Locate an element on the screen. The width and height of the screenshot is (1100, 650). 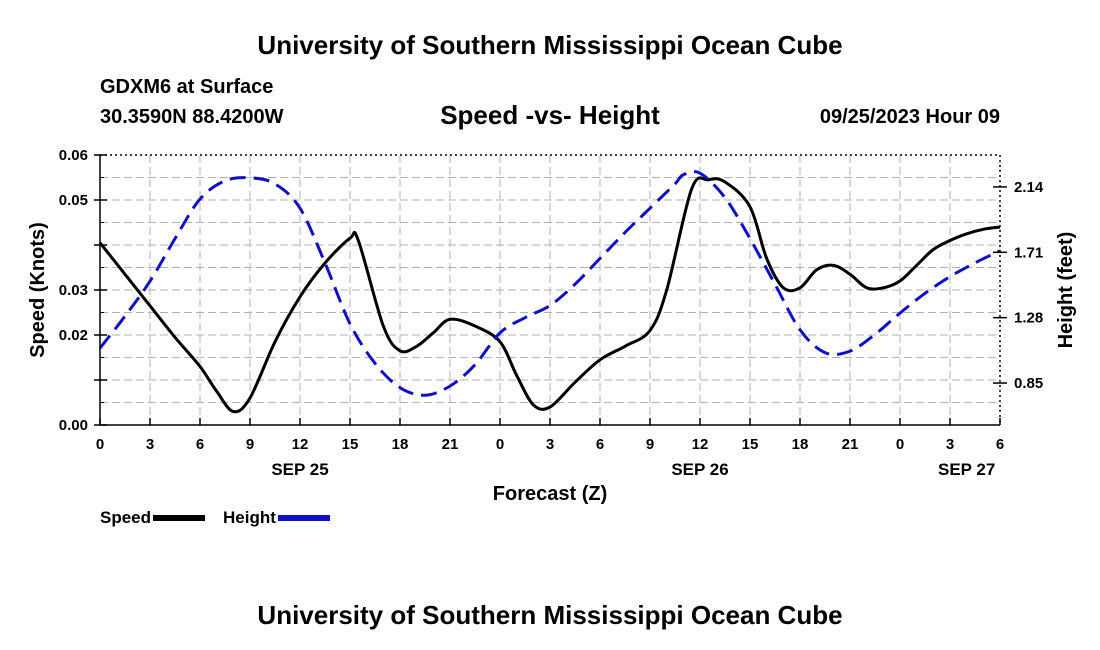
y-tick-label: 0.05 is located at coordinates (73, 200).